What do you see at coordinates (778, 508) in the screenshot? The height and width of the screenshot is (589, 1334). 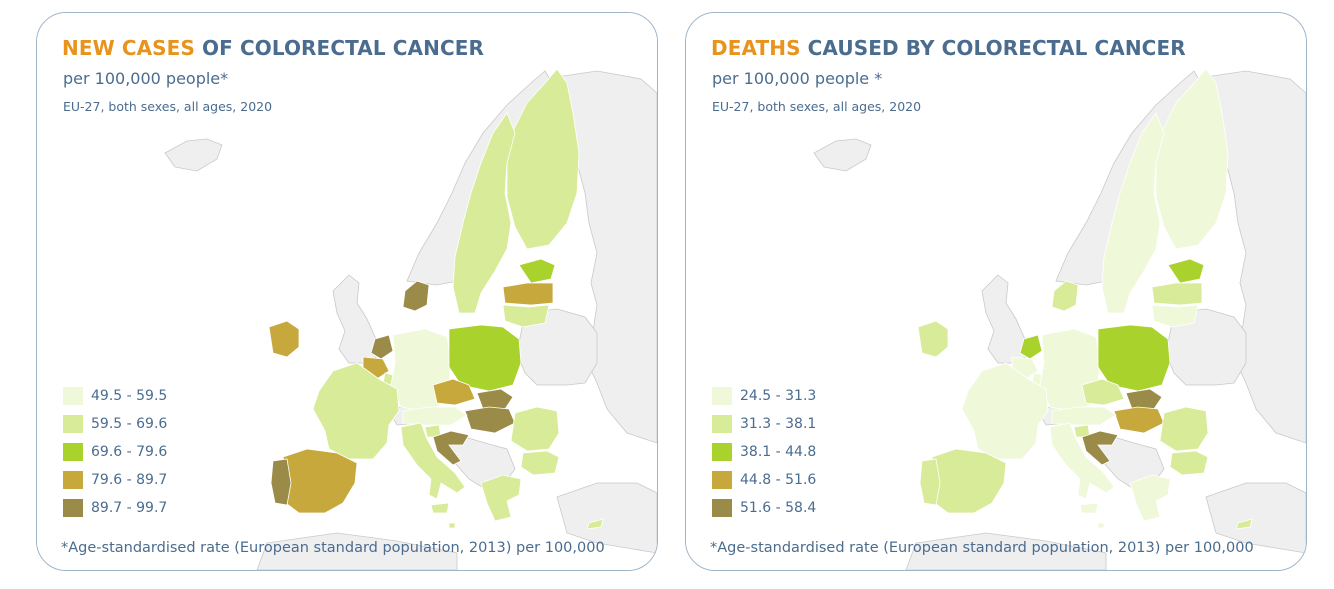 I see `legend-label: 51.6 - 58.4` at bounding box center [778, 508].